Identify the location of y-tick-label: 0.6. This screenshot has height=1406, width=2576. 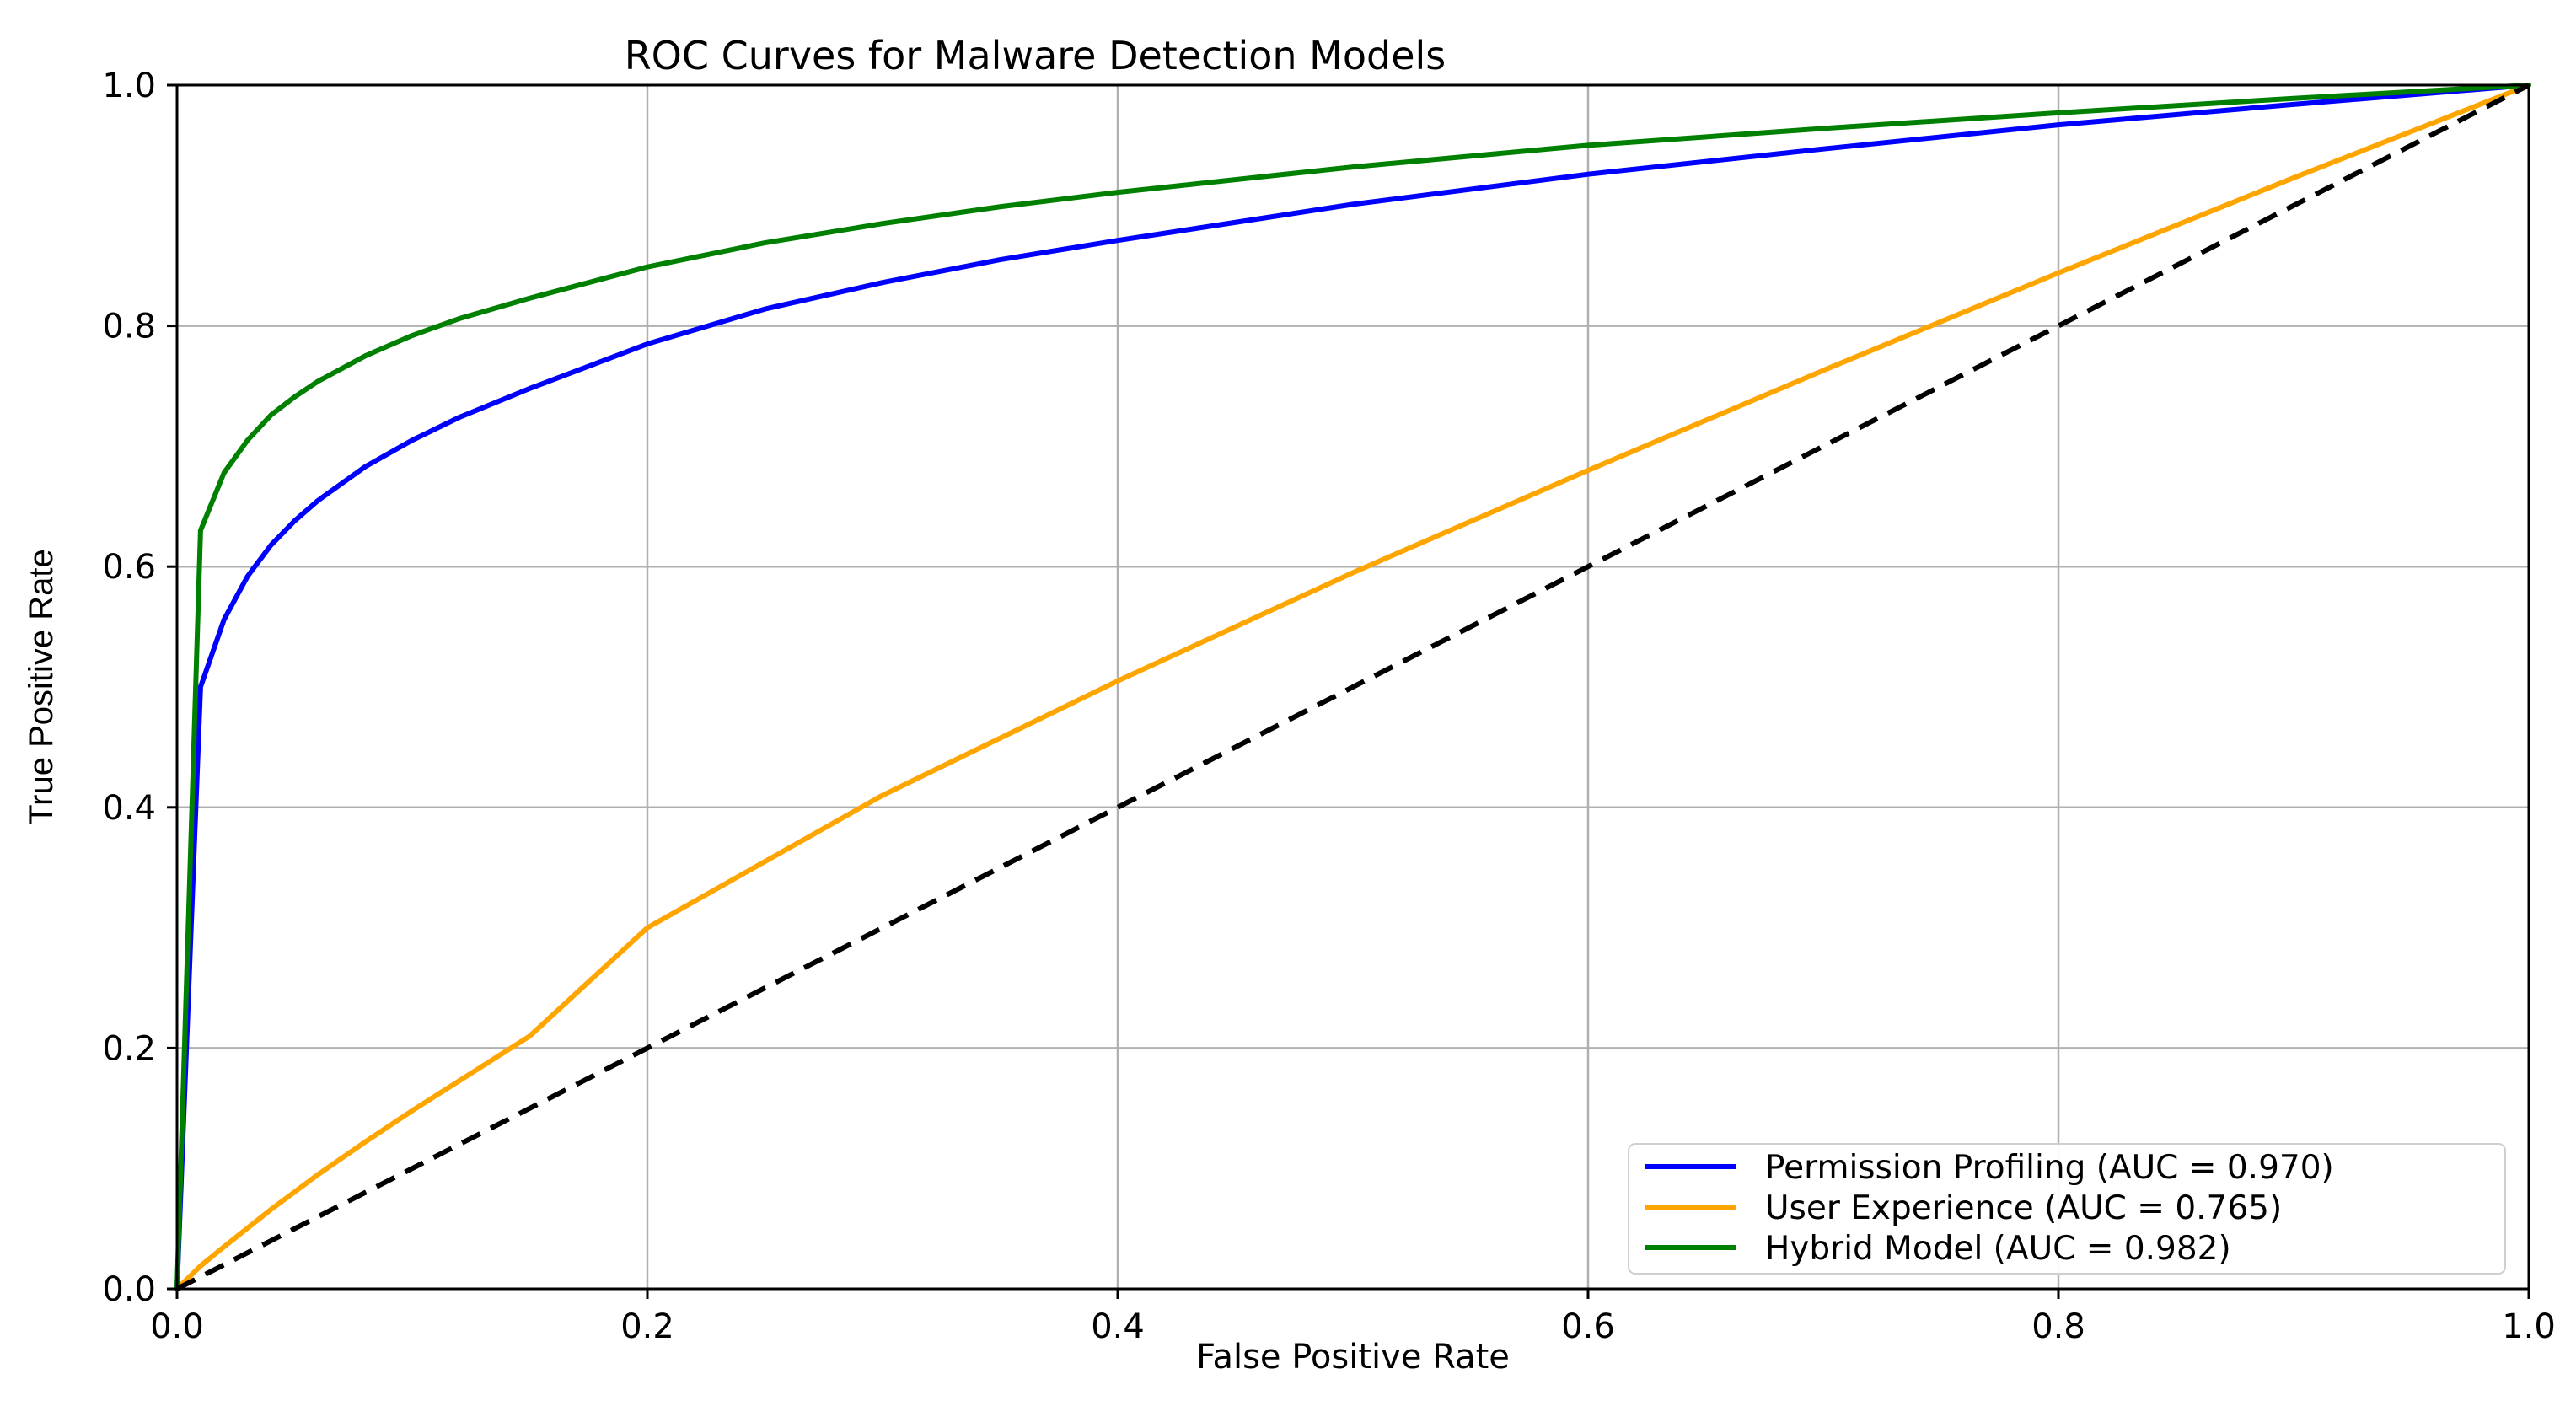
(129, 567).